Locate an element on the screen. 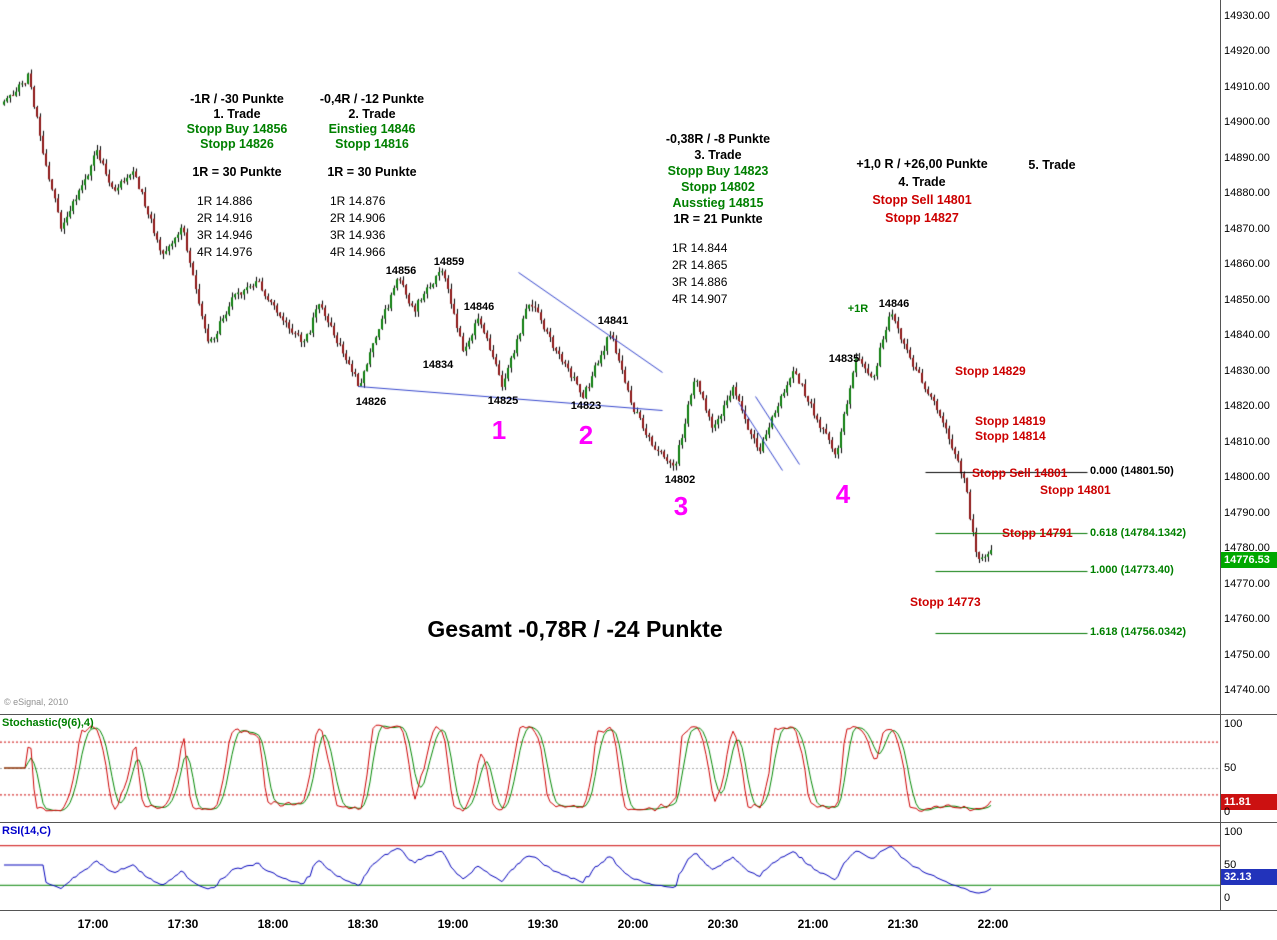 The width and height of the screenshot is (1277, 940). price-axis-divider is located at coordinates (1220, 455).